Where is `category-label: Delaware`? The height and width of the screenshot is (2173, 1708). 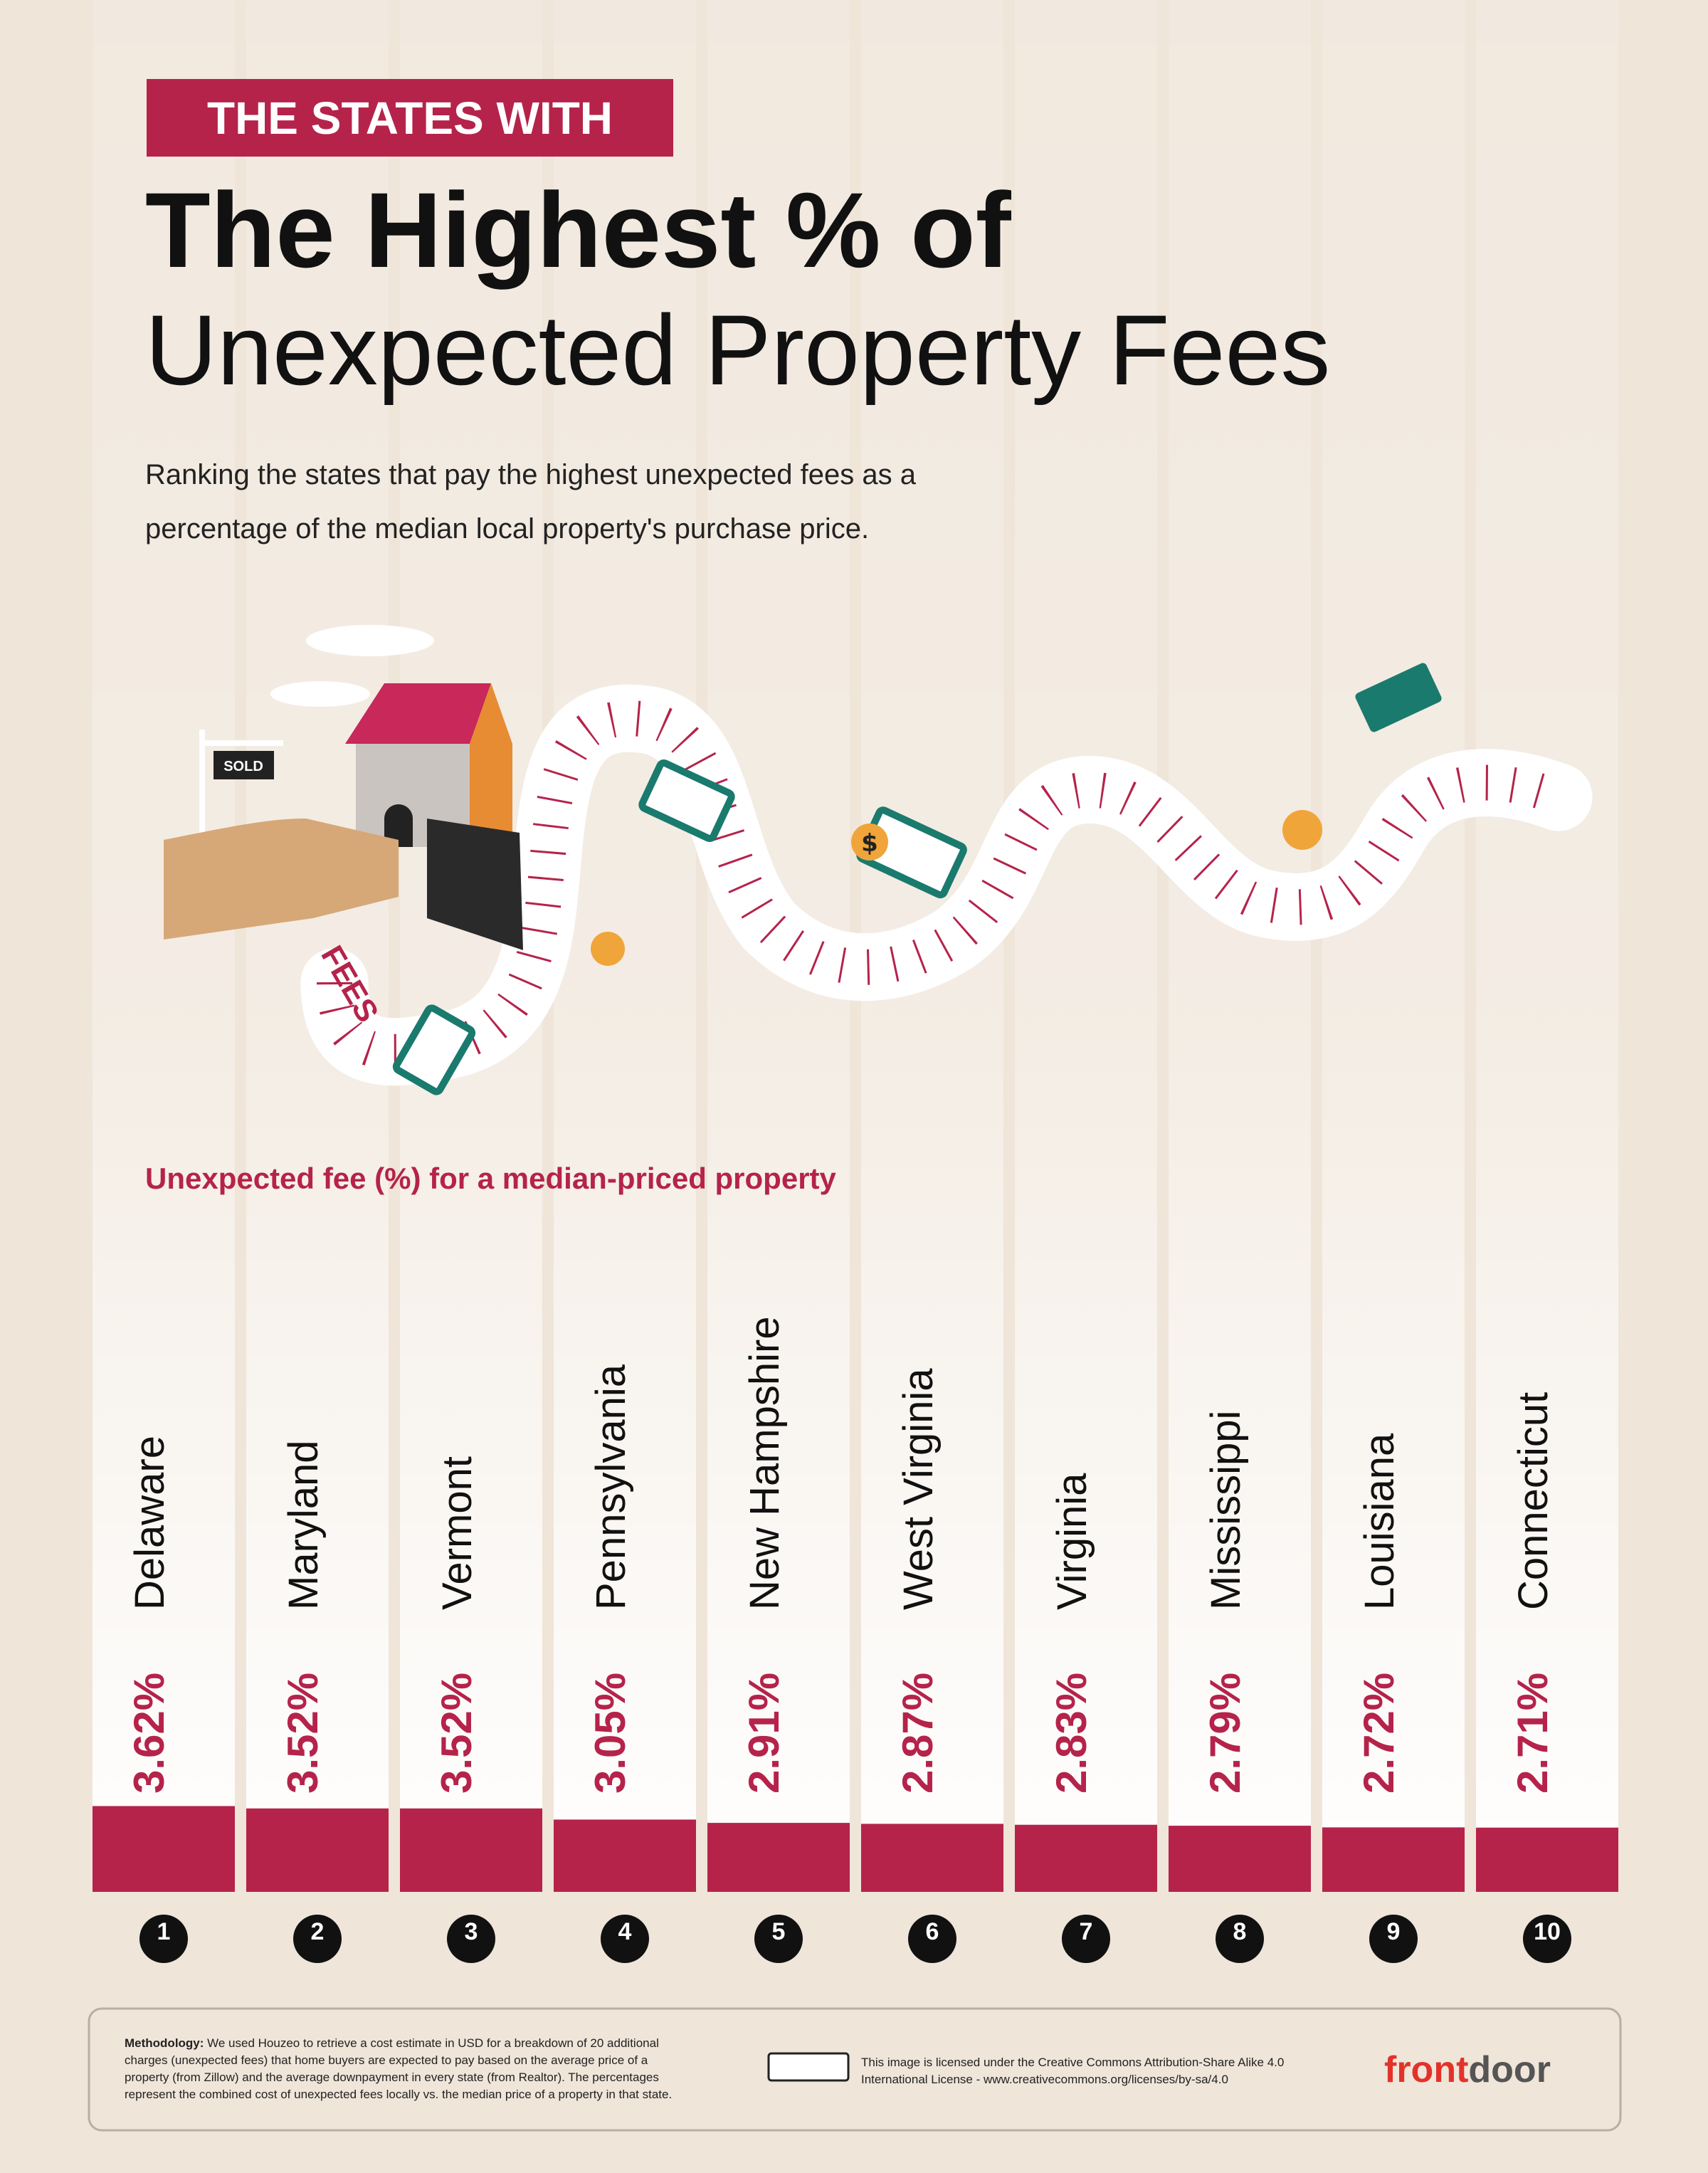
category-label: Delaware is located at coordinates (150, 1523).